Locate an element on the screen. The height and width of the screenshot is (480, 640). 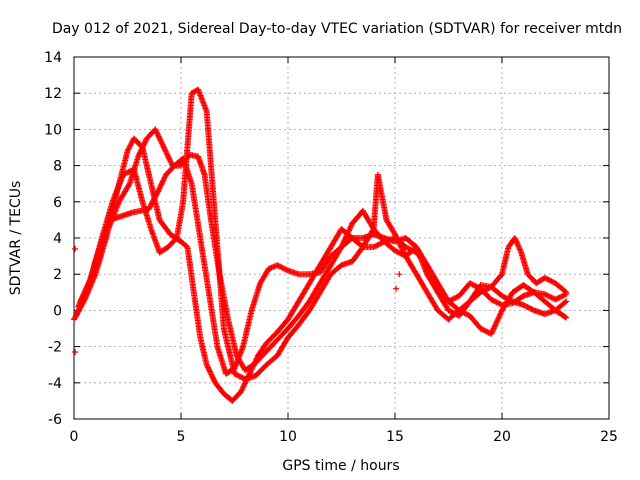
y-tick-label: 2 is located at coordinates (57, 275).